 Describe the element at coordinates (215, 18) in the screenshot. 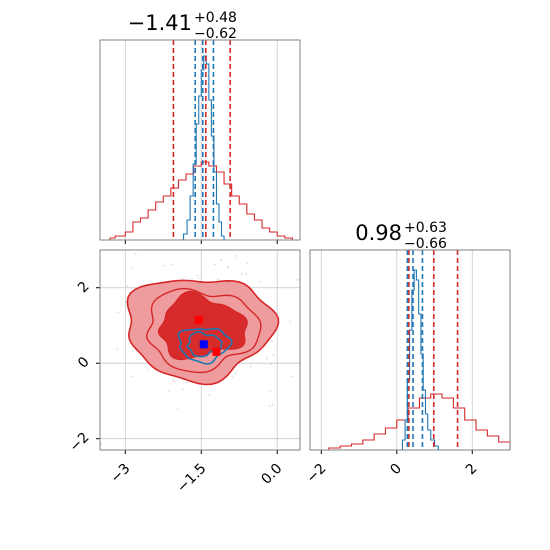

I see `marginal-1-title-upper: +0.48` at that location.